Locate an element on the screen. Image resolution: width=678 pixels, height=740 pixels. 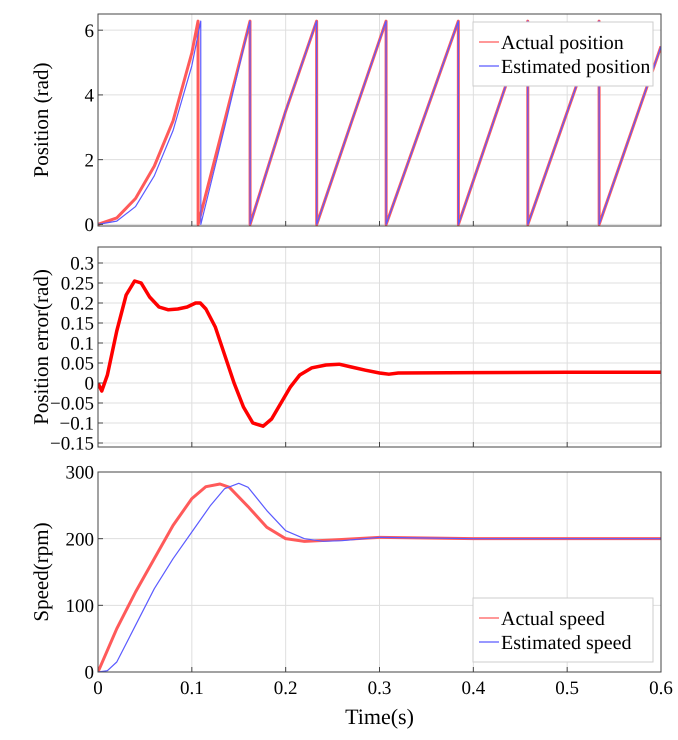
x-tick-label: 0.1 is located at coordinates (192, 688).